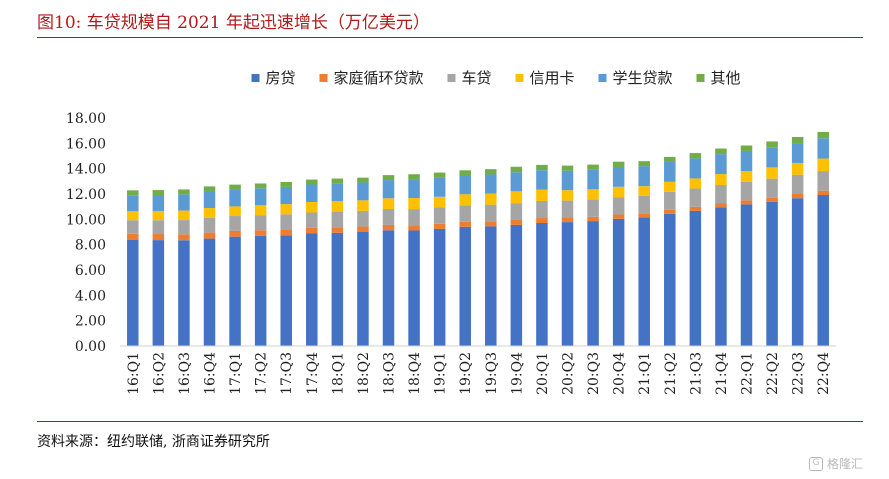  What do you see at coordinates (644, 281) in the screenshot?
I see `bar-21:Q1-0` at bounding box center [644, 281].